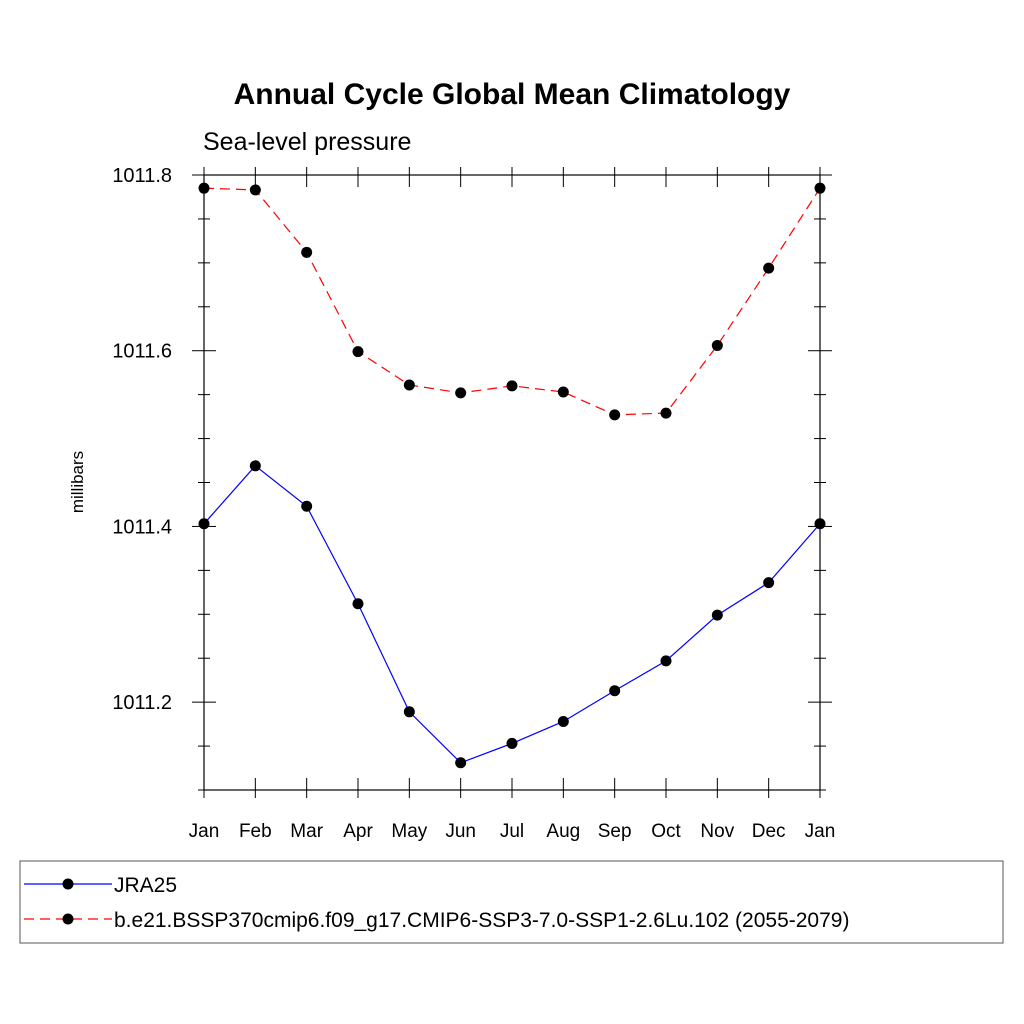  What do you see at coordinates (307, 142) in the screenshot?
I see `chart-subtitle: Sea-level pressure` at bounding box center [307, 142].